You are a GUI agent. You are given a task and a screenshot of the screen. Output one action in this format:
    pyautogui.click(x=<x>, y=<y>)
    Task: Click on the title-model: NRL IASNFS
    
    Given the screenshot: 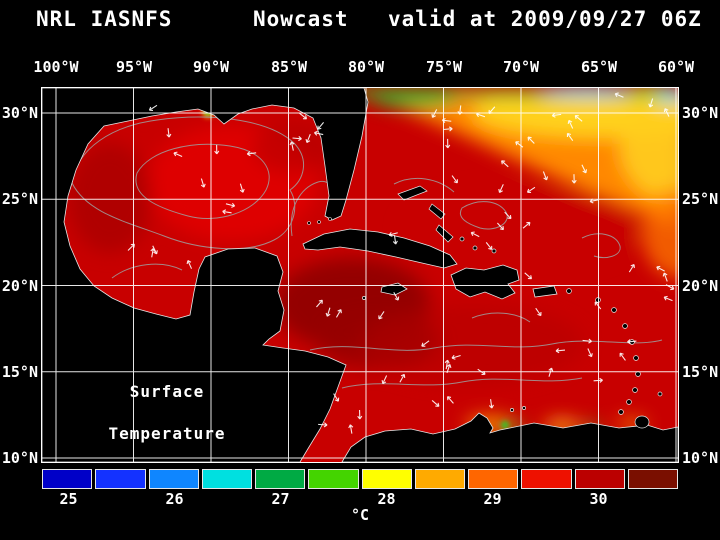 What is the action you would take?
    pyautogui.click(x=104, y=19)
    